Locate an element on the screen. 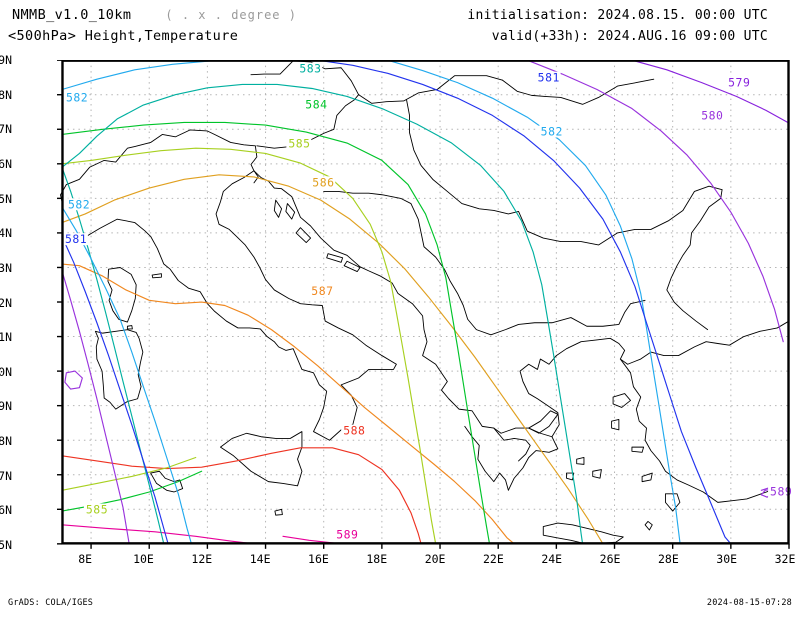  contour-line-581W is located at coordinates (115, 390).